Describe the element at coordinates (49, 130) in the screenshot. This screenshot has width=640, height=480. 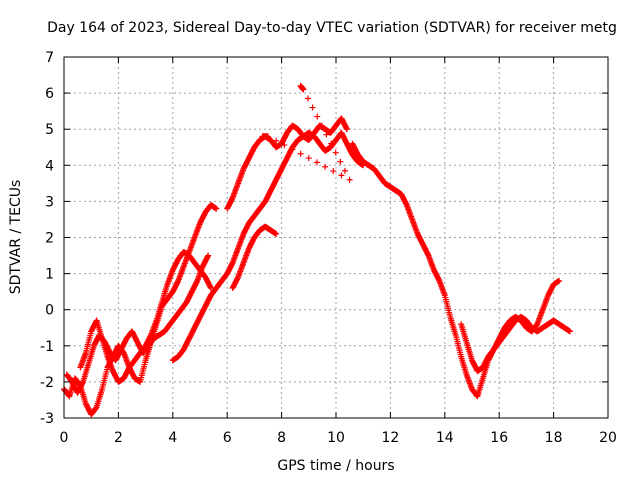
I see `y-tick-label: 5` at that location.